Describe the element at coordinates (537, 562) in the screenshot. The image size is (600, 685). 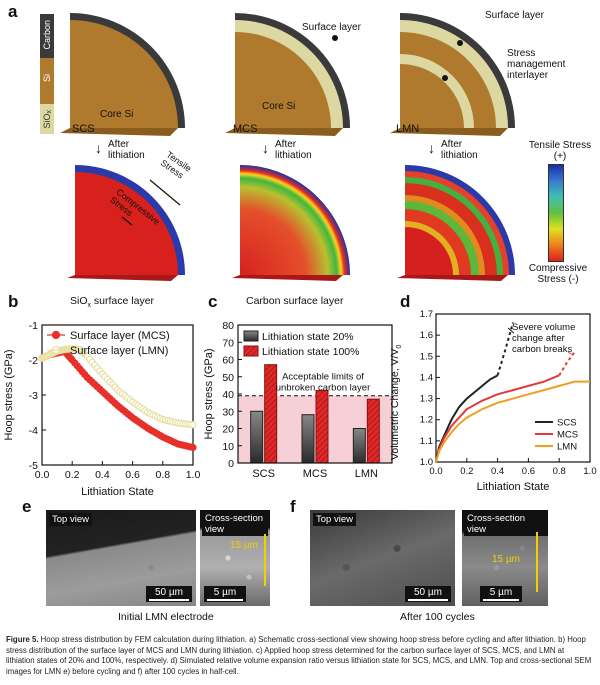
I see `thickness-arrow-f` at that location.